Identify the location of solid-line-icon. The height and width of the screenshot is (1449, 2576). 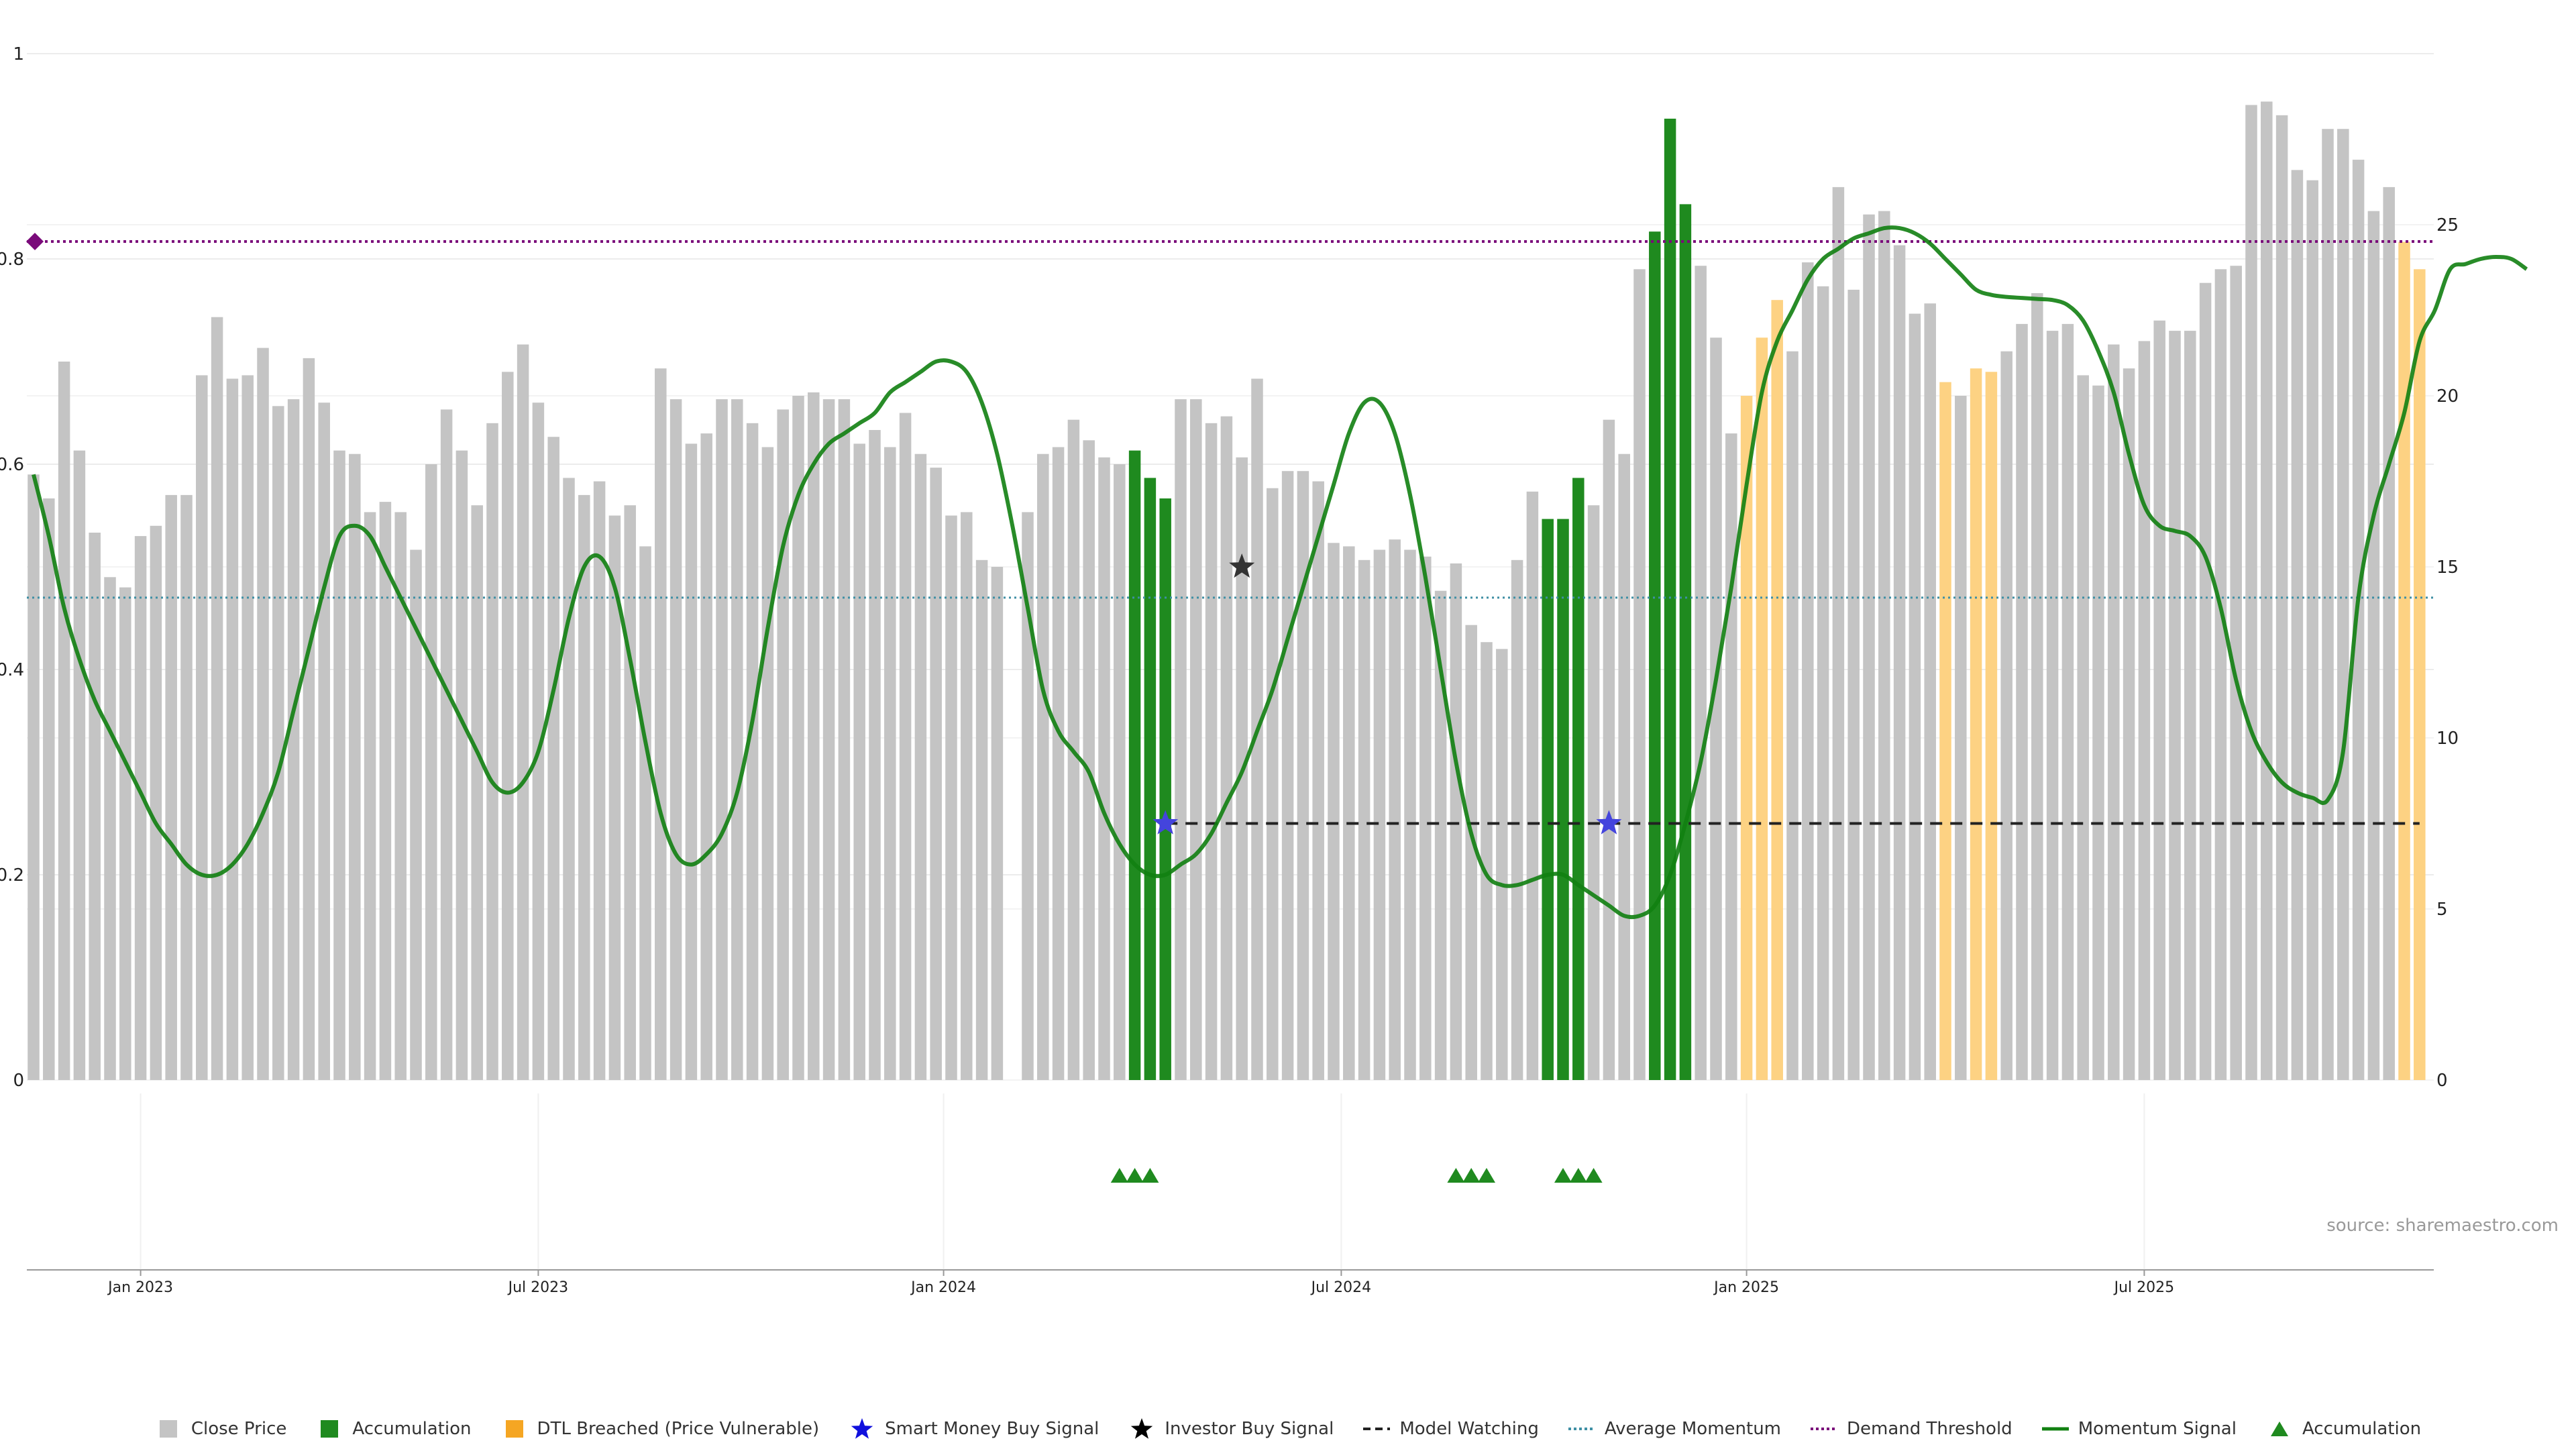
(2055, 1429).